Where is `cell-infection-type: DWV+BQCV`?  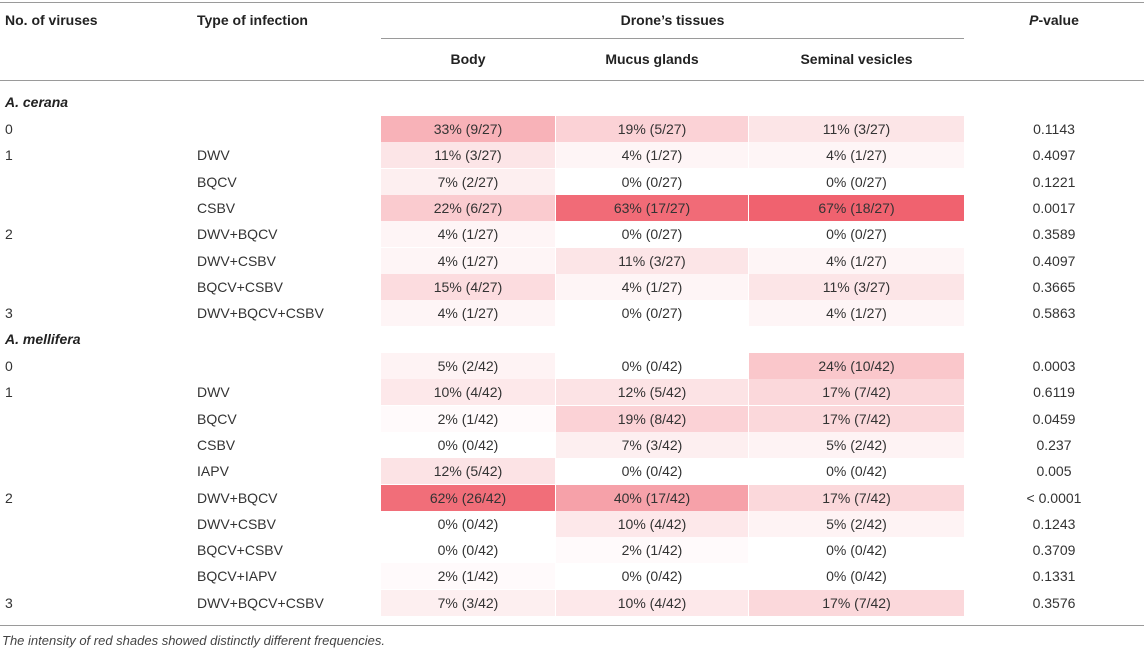
cell-infection-type: DWV+BQCV is located at coordinates (237, 497).